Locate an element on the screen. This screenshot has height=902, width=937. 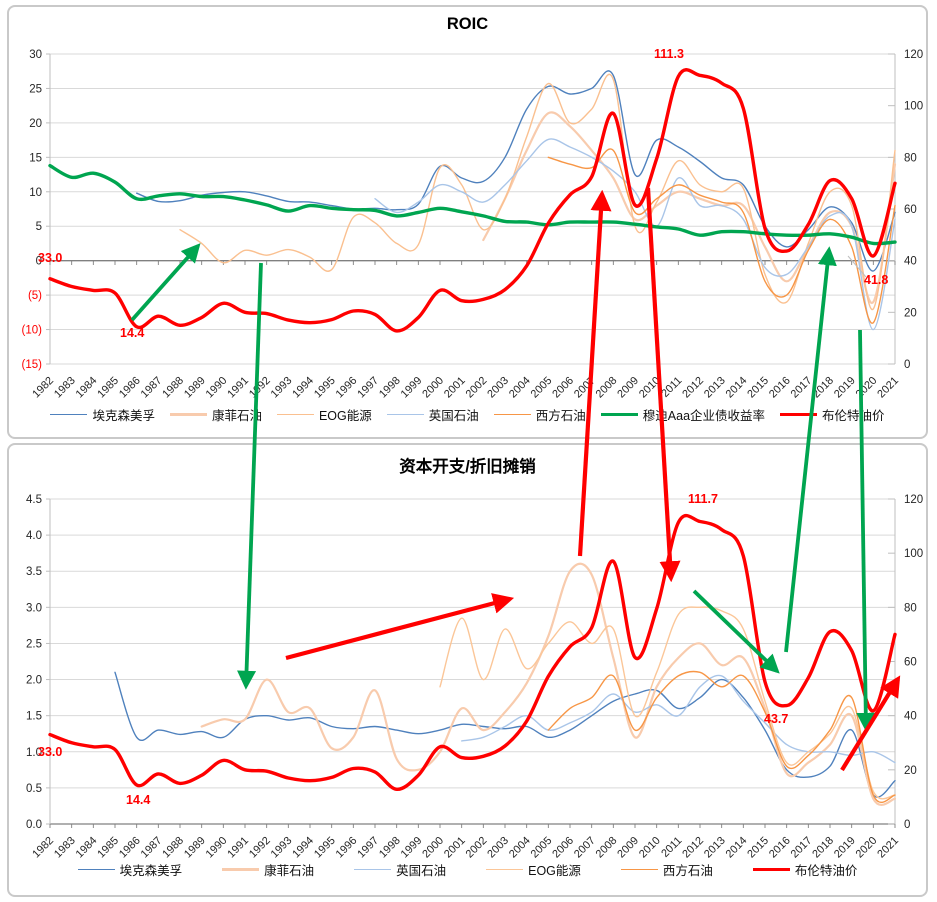
svg-text: 2004 is located at coordinates (520, 848).